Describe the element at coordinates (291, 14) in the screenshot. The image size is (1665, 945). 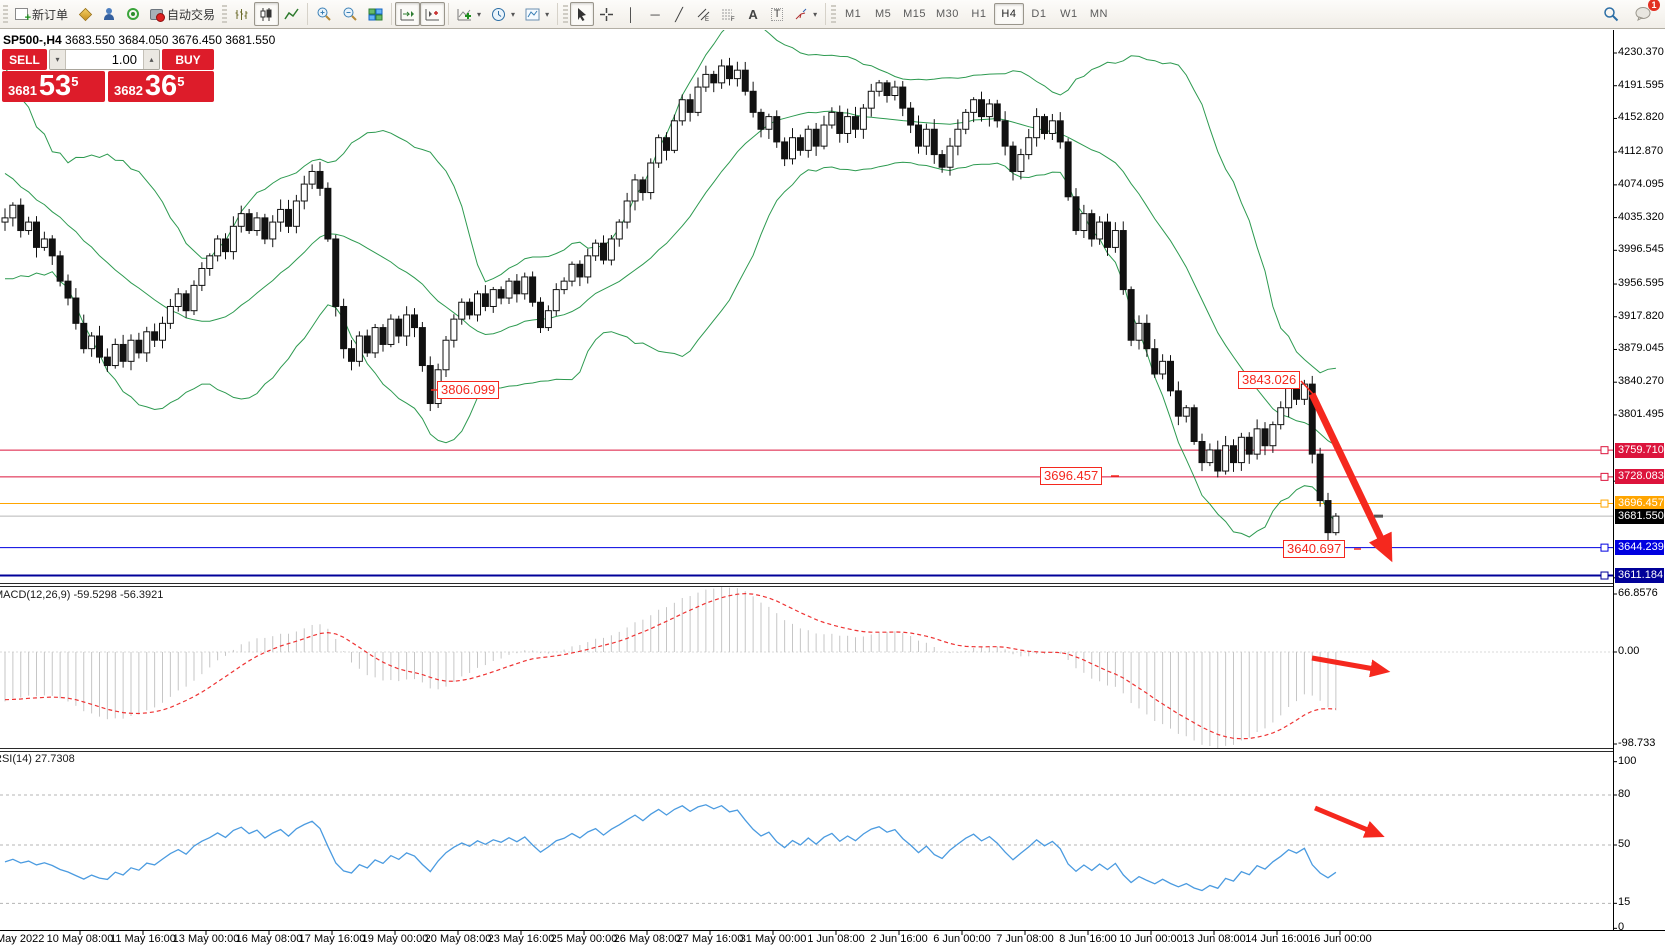
I see `line-chart-button` at that location.